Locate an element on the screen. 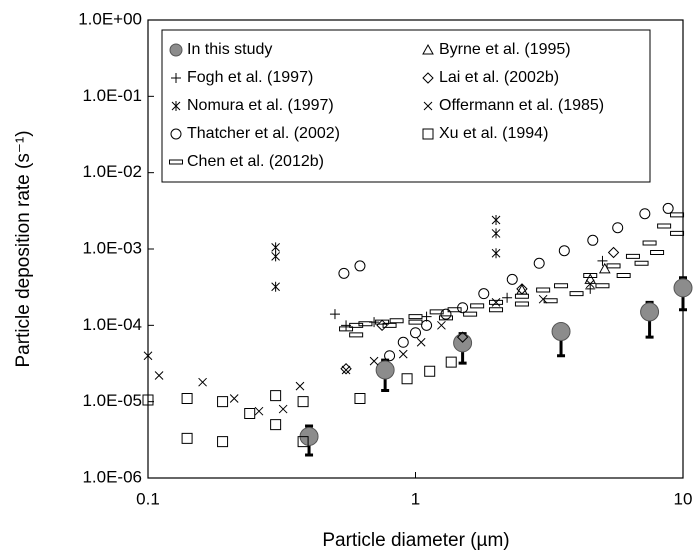  y-tick-label: 1.0E-03 is located at coordinates (112, 247).